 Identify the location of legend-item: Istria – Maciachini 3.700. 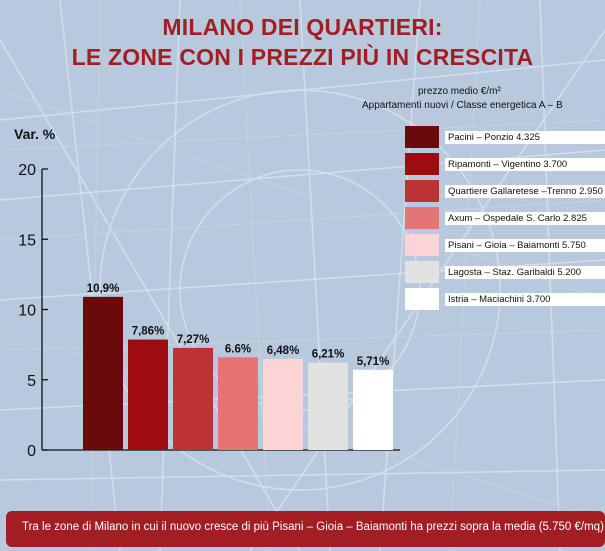
(505, 299).